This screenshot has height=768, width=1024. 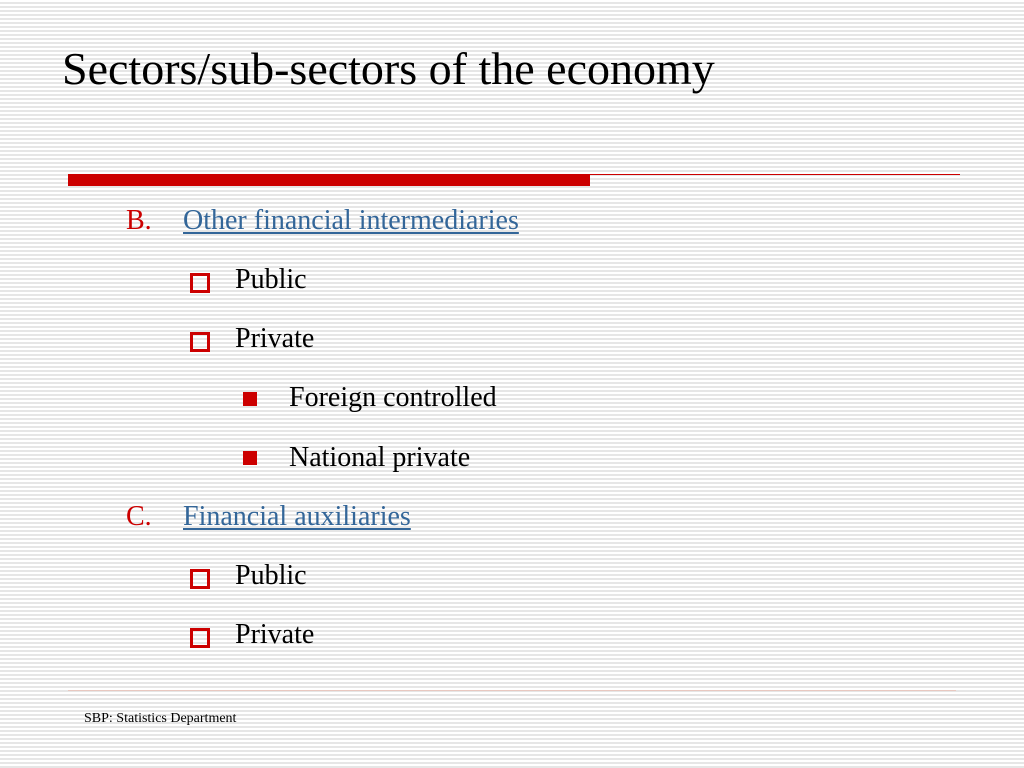 What do you see at coordinates (139, 516) in the screenshot?
I see `section-c-marker: C.` at bounding box center [139, 516].